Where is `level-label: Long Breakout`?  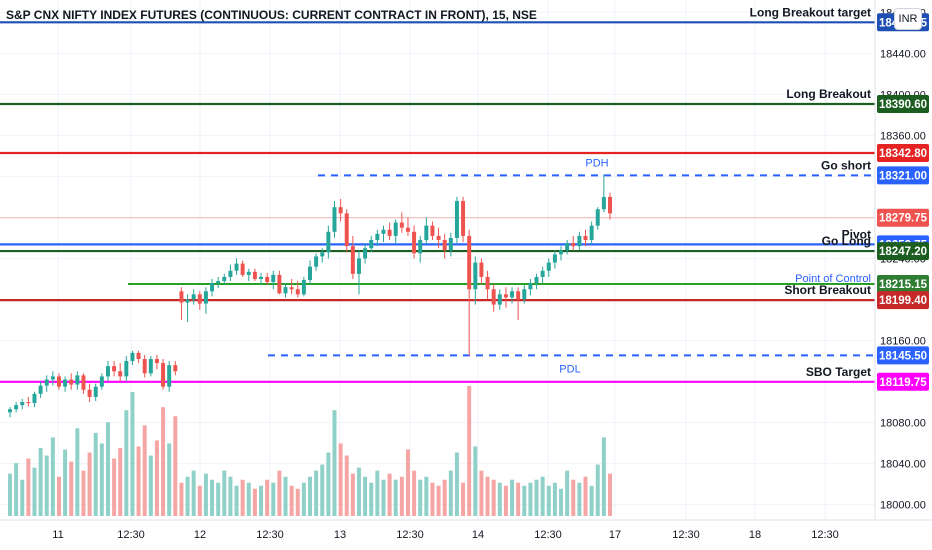
level-label: Long Breakout is located at coordinates (828, 94).